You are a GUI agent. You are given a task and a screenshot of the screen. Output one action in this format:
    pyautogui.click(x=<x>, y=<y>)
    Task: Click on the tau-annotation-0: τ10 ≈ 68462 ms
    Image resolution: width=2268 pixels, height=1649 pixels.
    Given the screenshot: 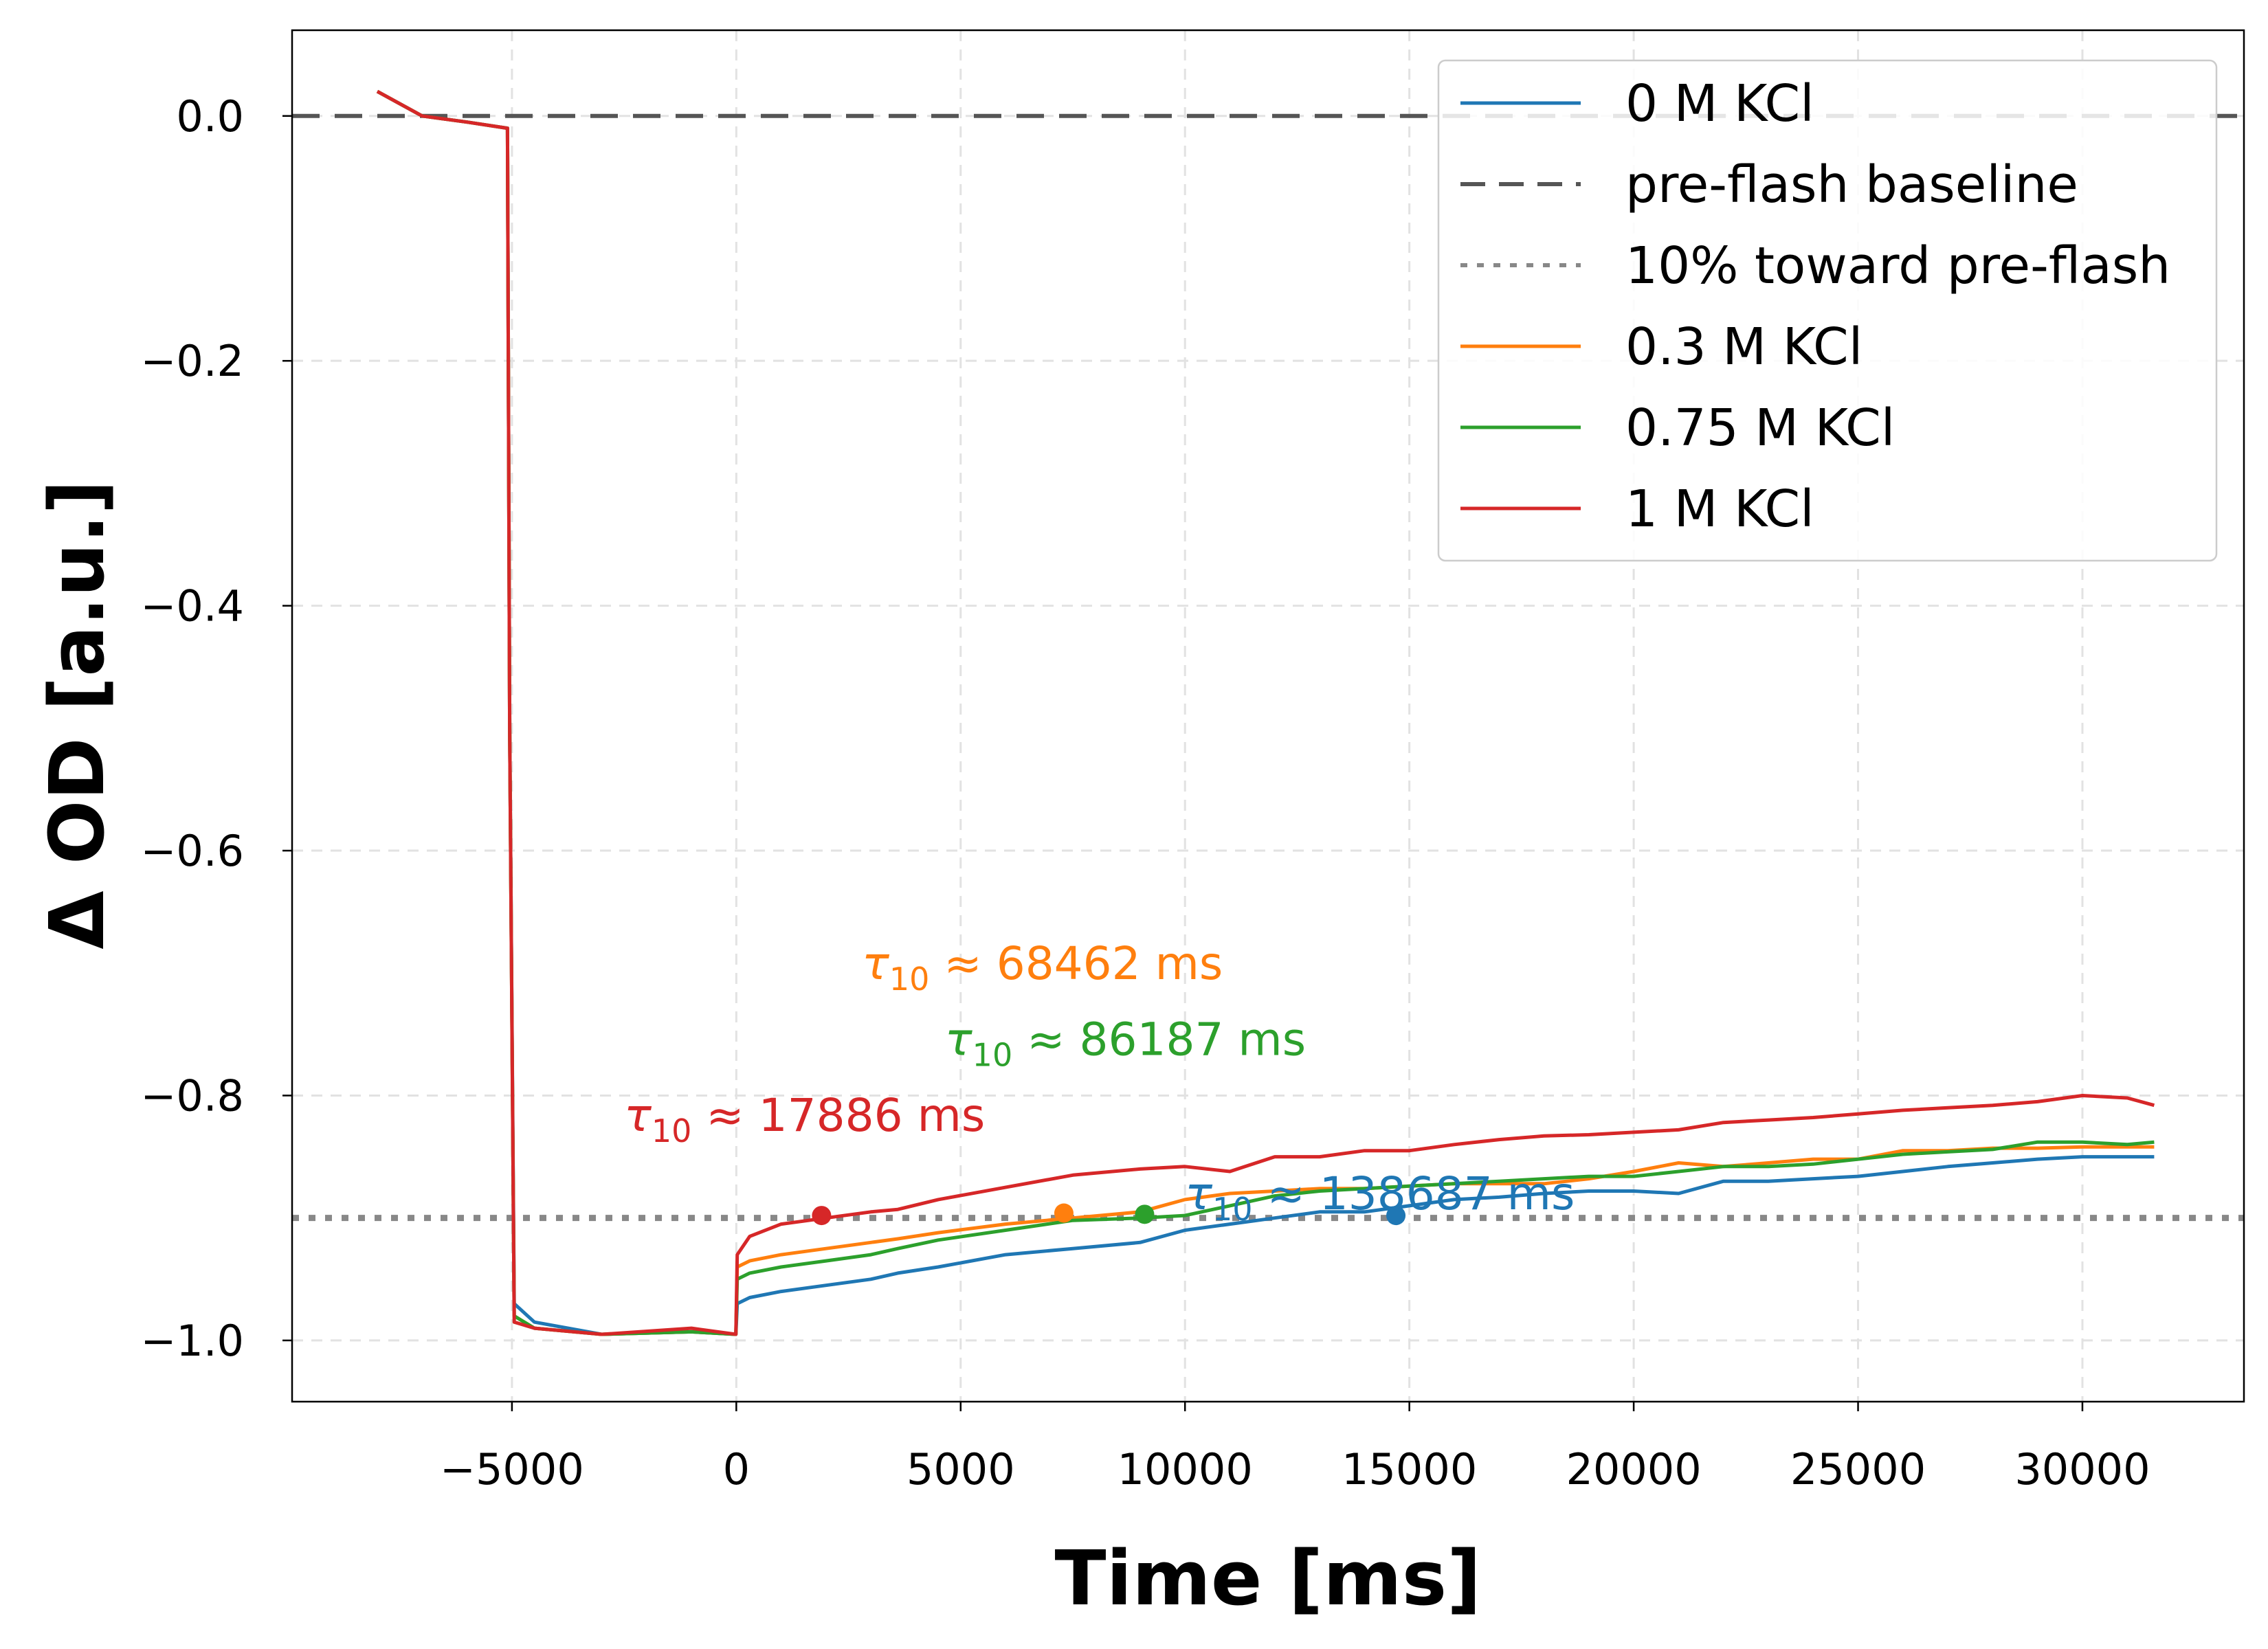 What is the action you would take?
    pyautogui.click(x=1042, y=967)
    